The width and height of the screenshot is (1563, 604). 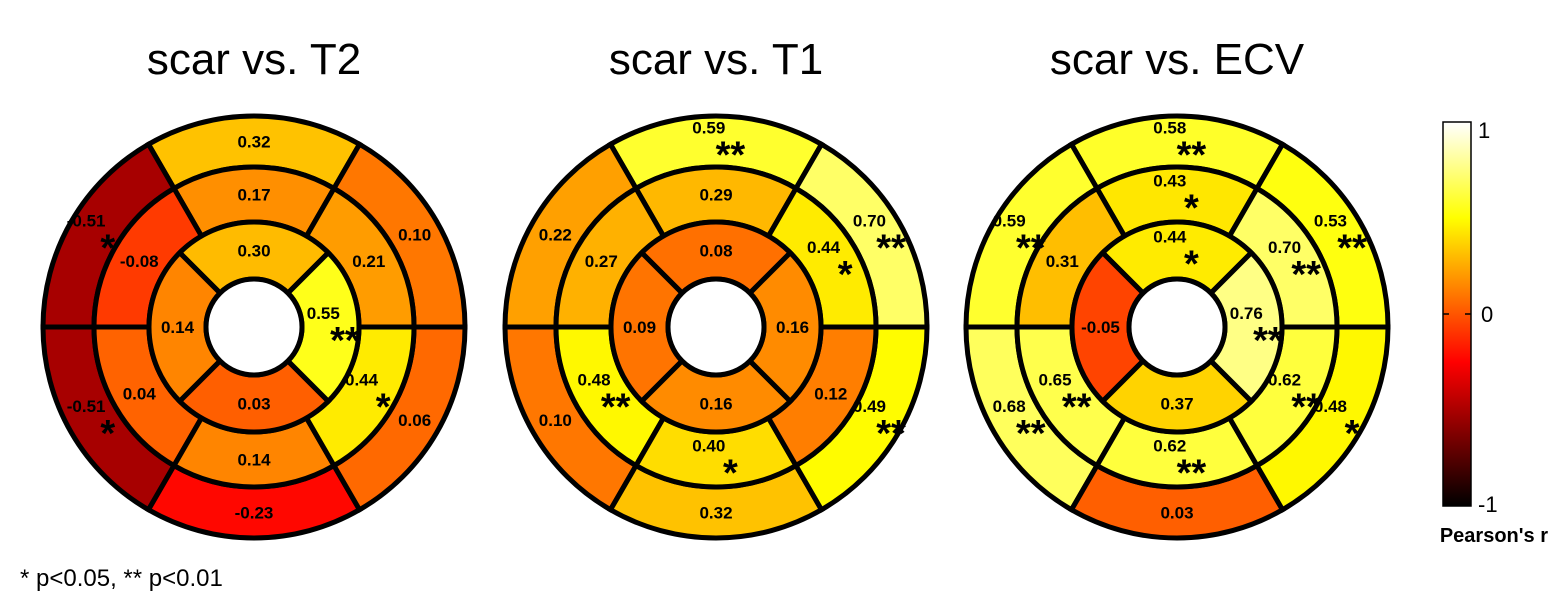 What do you see at coordinates (368, 261) in the screenshot?
I see `segment-value-label: 0.21` at bounding box center [368, 261].